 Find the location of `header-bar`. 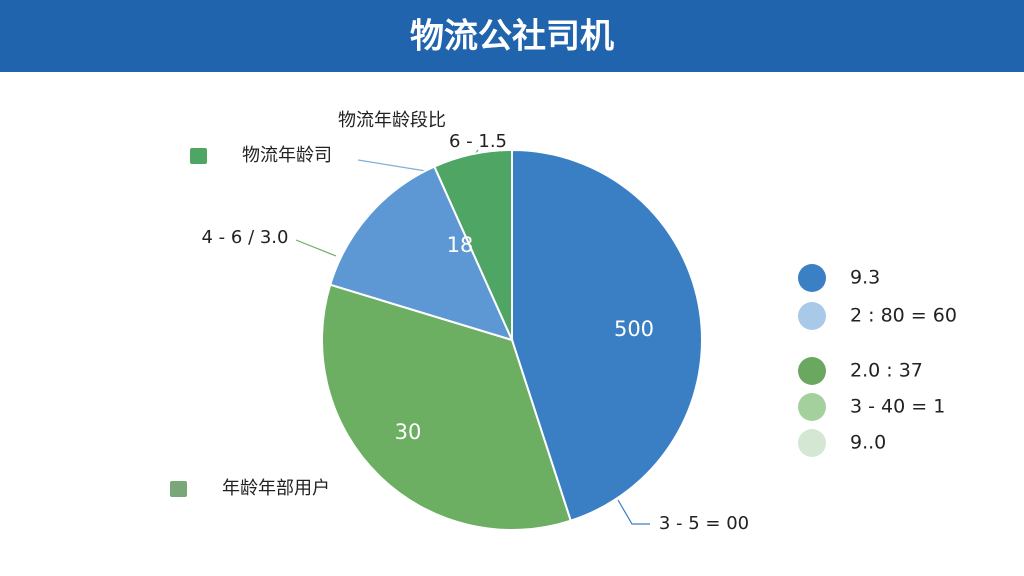

header-bar is located at coordinates (512, 36).